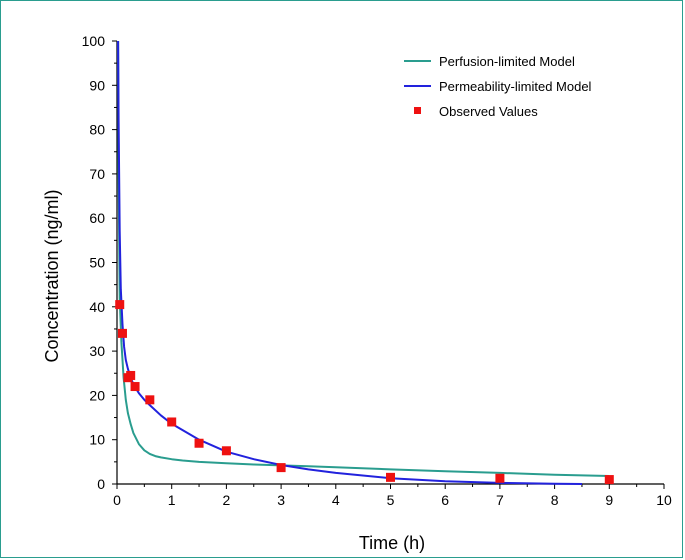  Describe the element at coordinates (97, 395) in the screenshot. I see `y-tick-label: 20` at that location.